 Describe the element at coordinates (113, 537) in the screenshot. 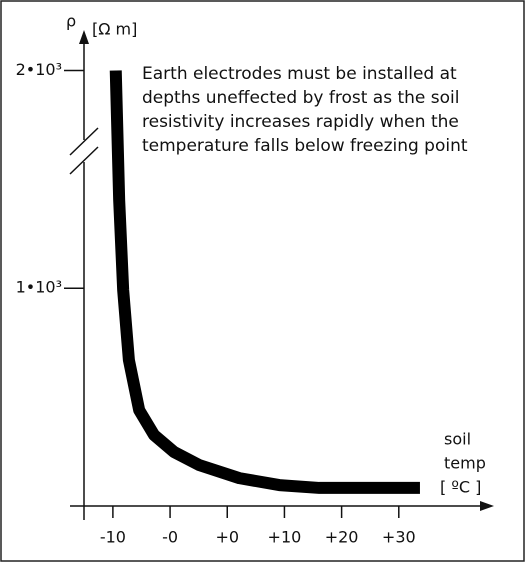

I see `x-tick-label: -10` at that location.